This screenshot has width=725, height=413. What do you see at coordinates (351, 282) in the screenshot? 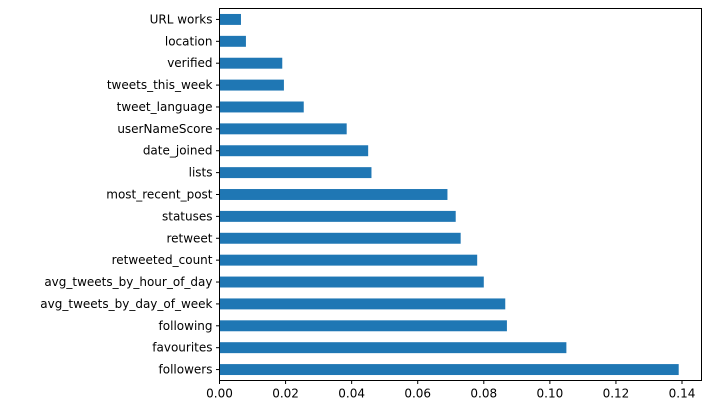
I see `bar-avg-tweets-by-hour-of-day` at bounding box center [351, 282].